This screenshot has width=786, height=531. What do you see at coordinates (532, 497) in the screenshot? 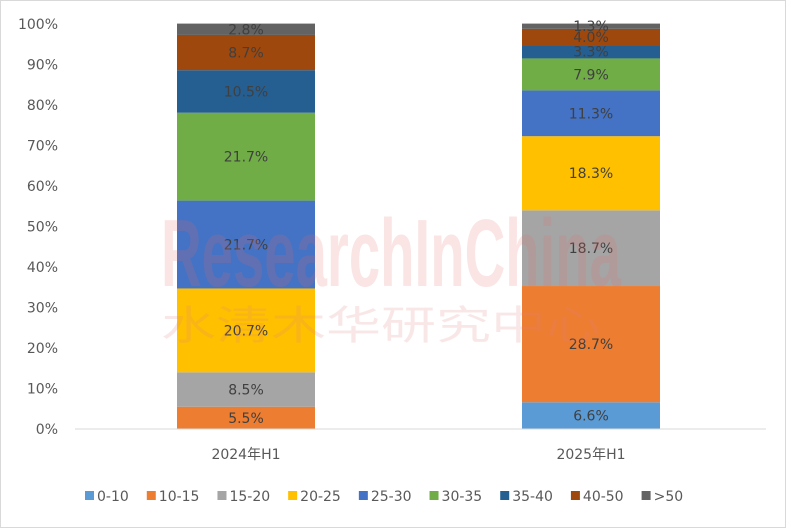
I see `legend-item-label: 35-40` at bounding box center [532, 497].